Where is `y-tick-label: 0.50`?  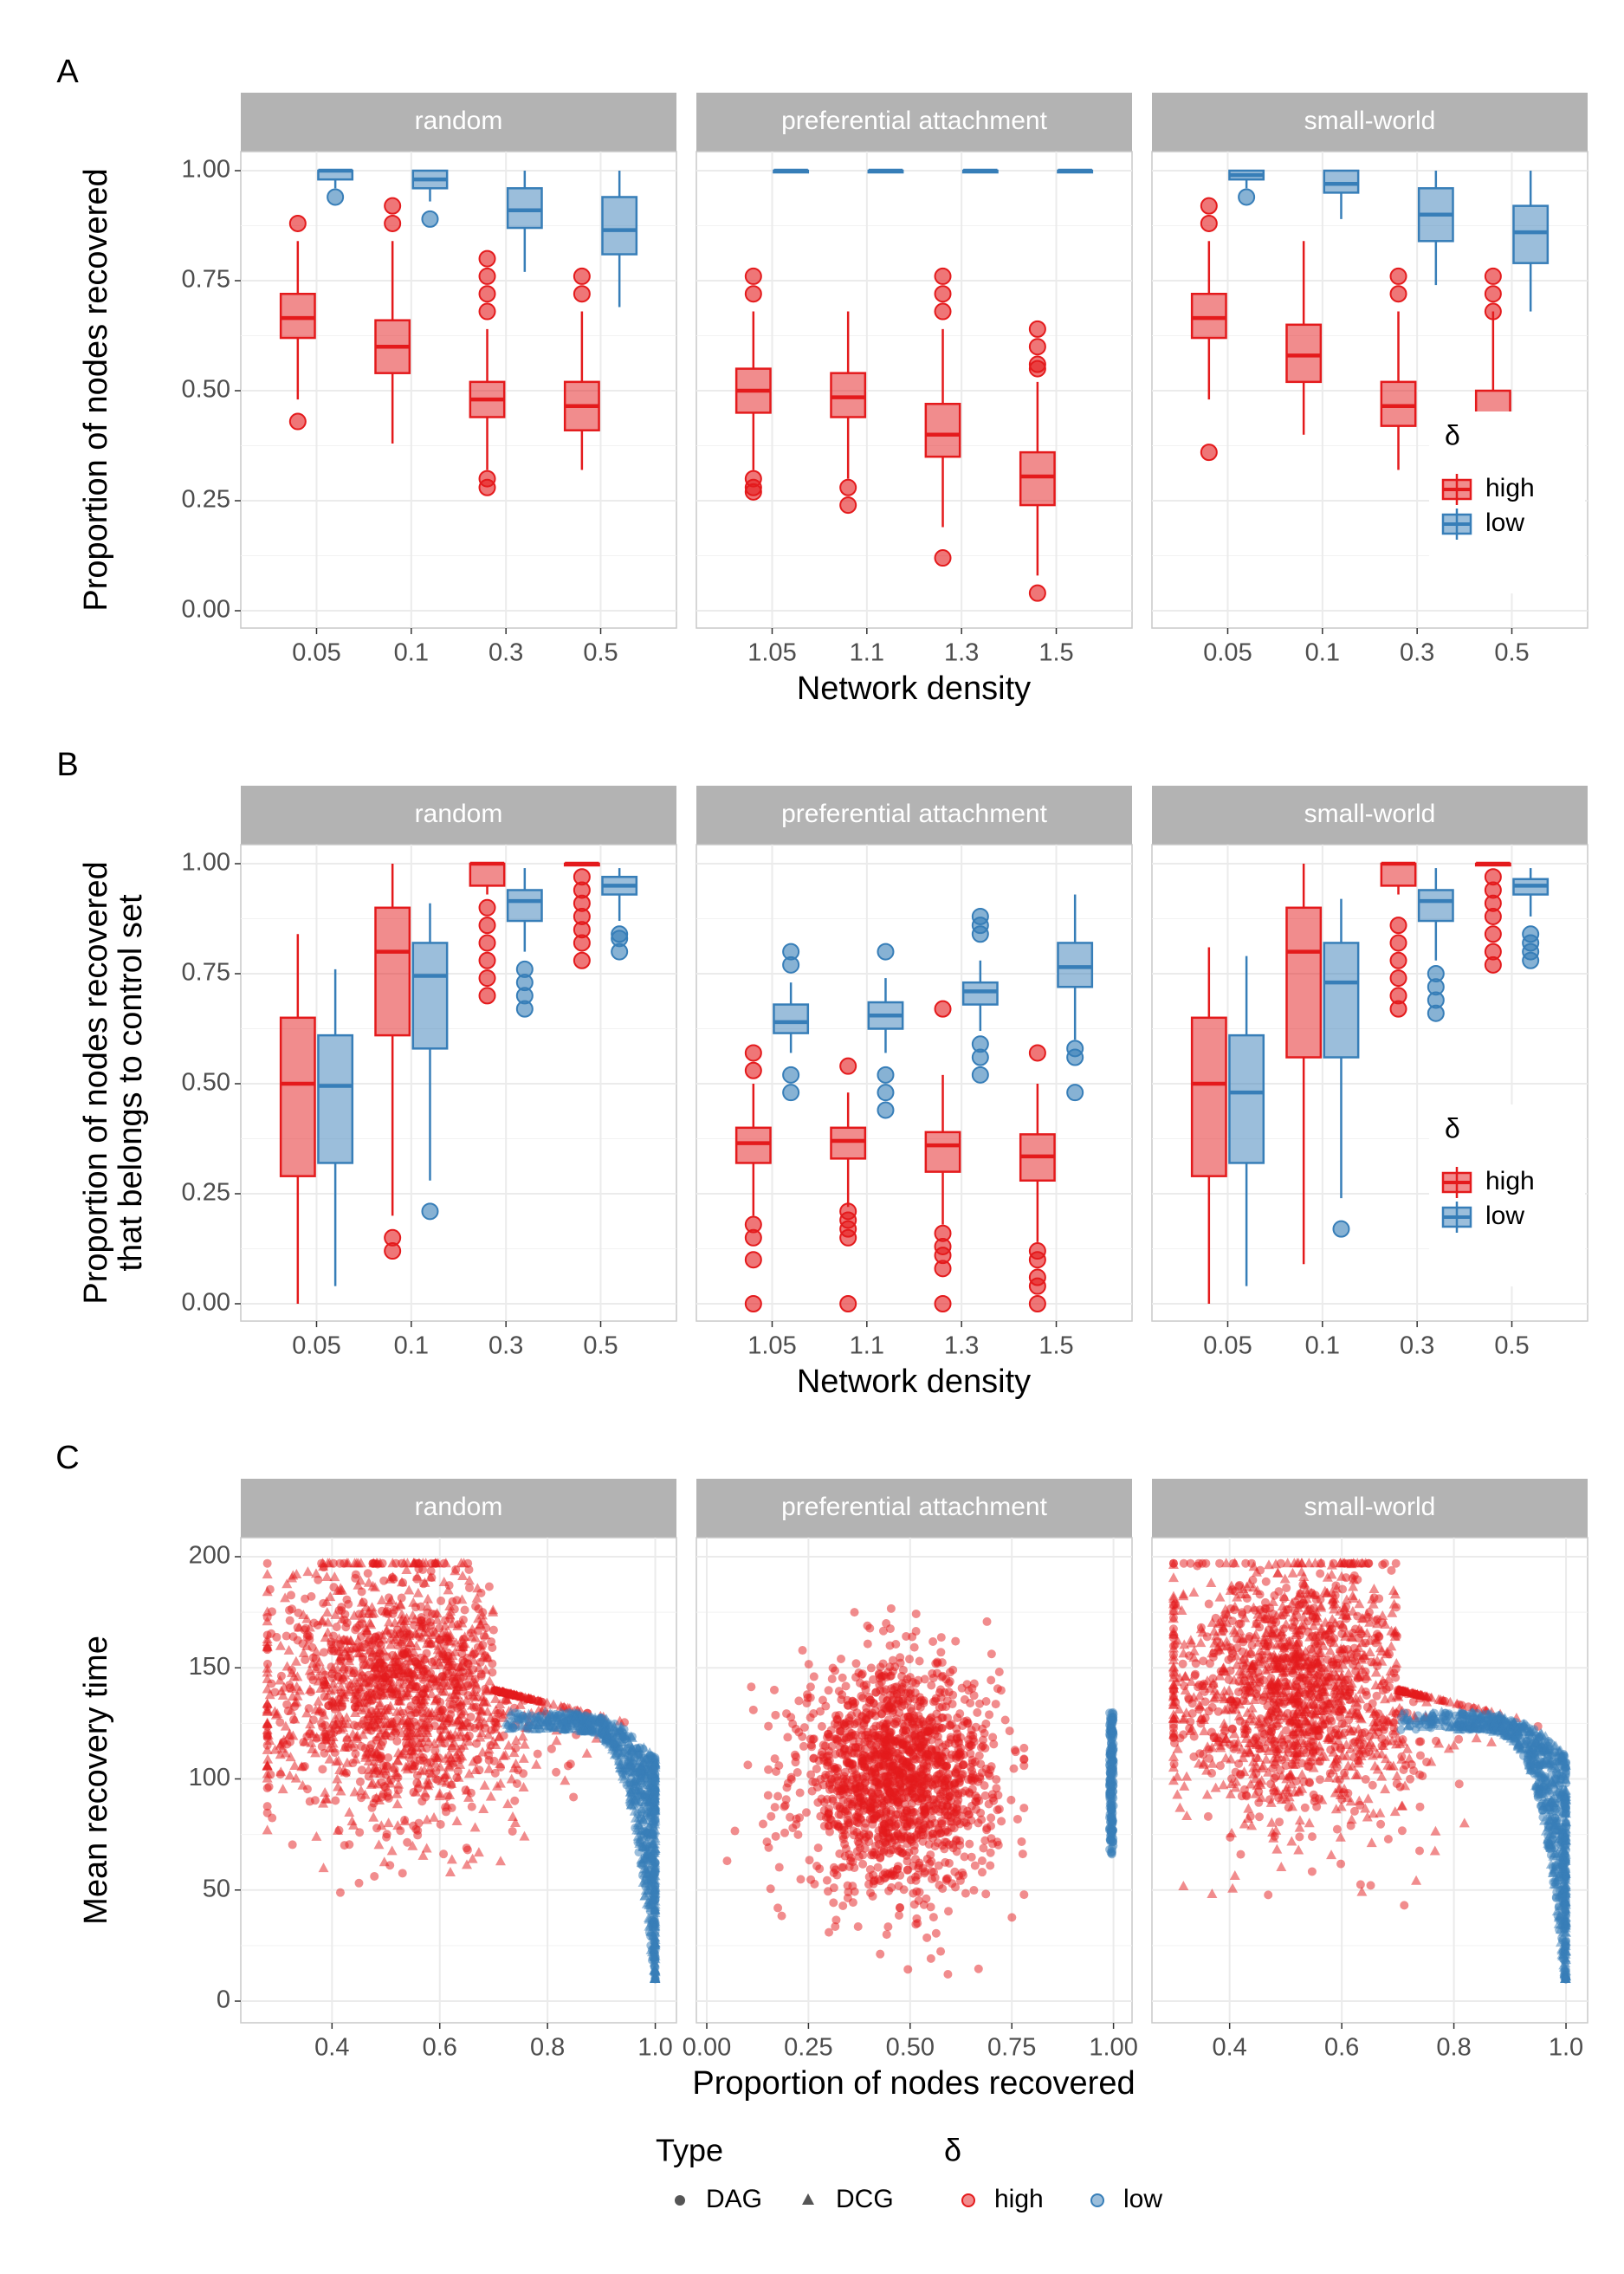
y-tick-label: 0.50 is located at coordinates (206, 1083).